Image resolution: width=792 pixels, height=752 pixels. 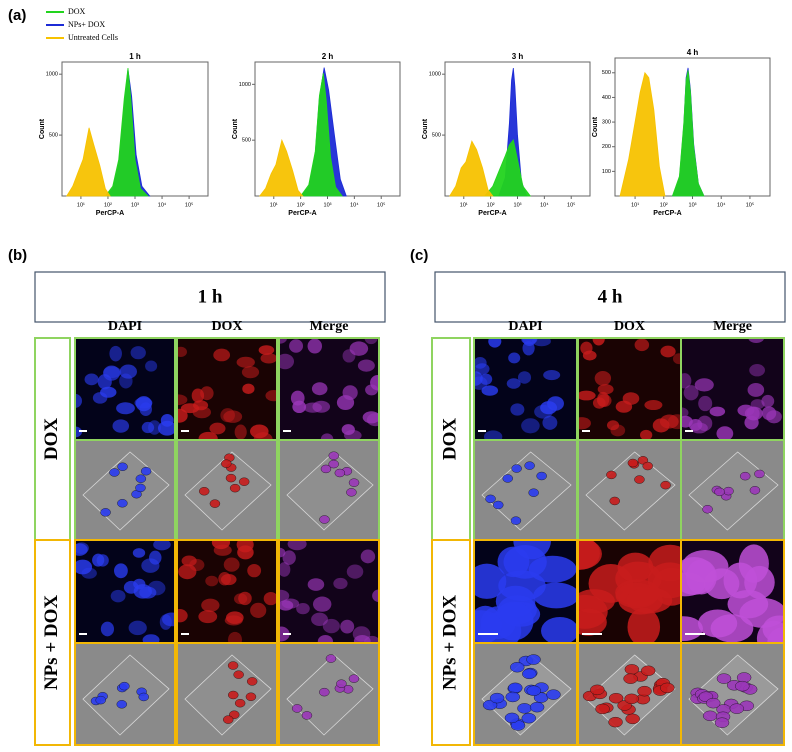 I want to click on histogram-area, so click(x=321, y=135).